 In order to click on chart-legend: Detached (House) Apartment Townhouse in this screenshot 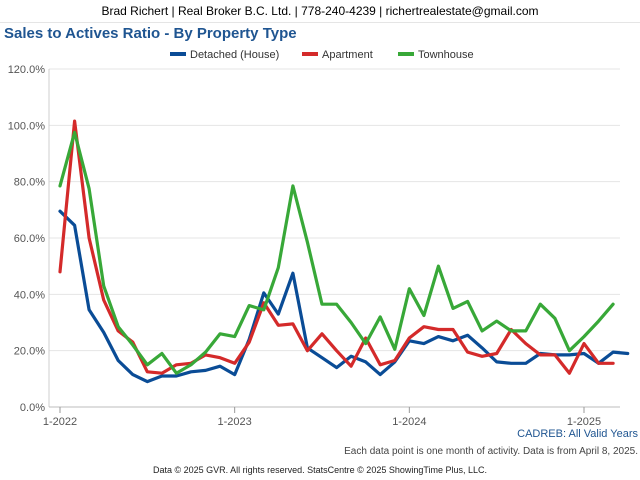, I will do `click(322, 55)`.